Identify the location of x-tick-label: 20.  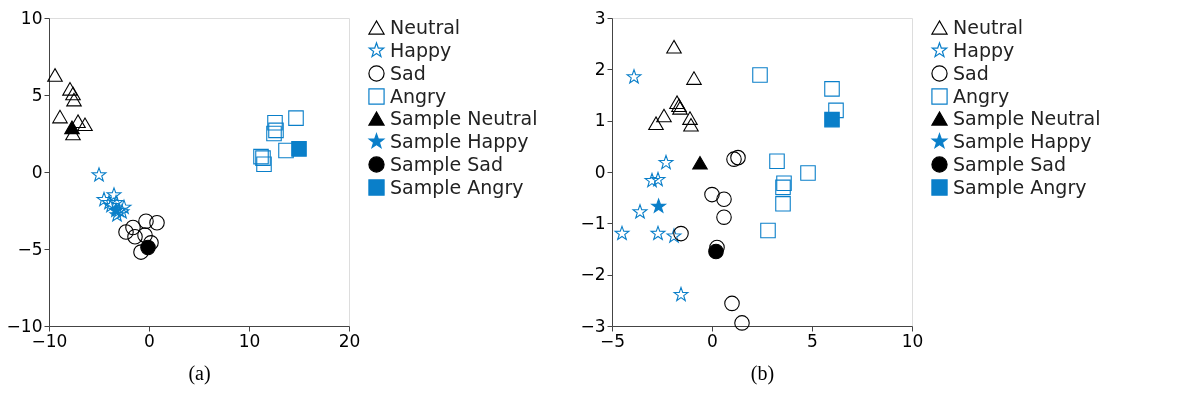
(349, 340).